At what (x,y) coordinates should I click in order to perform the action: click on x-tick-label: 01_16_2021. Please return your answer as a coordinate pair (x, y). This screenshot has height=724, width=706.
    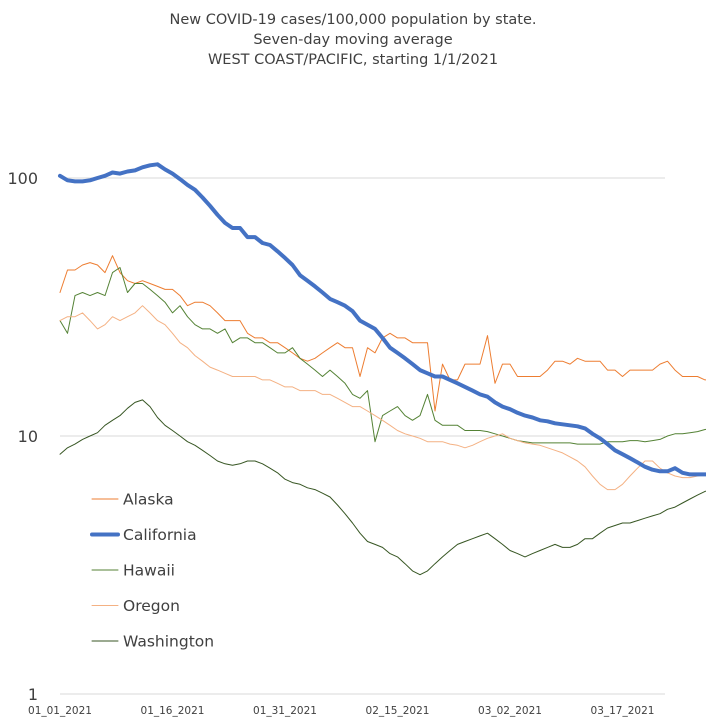
    Looking at the image, I should click on (173, 711).